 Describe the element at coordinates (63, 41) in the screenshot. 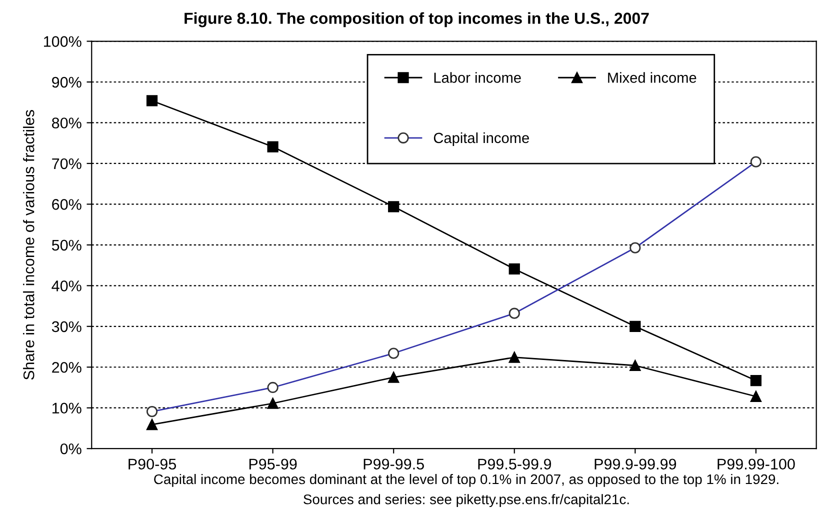

I see `y-tick-label: 100%` at that location.